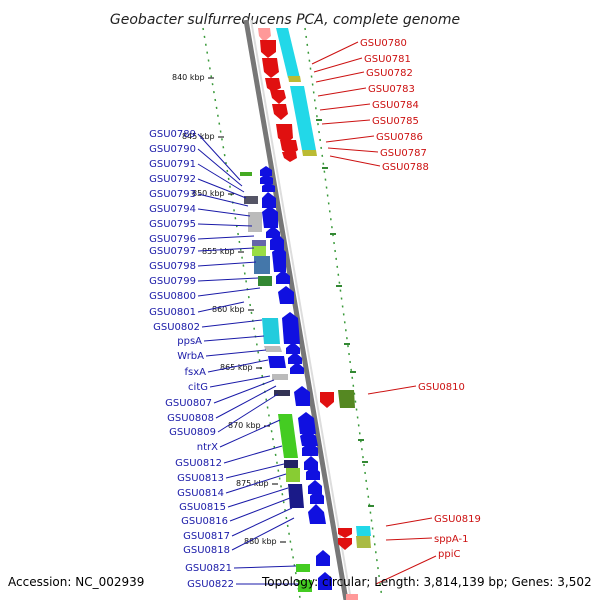 This screenshot has height=600, width=600. Describe the element at coordinates (207, 447) in the screenshot. I see `gene-label: ntrX` at that location.